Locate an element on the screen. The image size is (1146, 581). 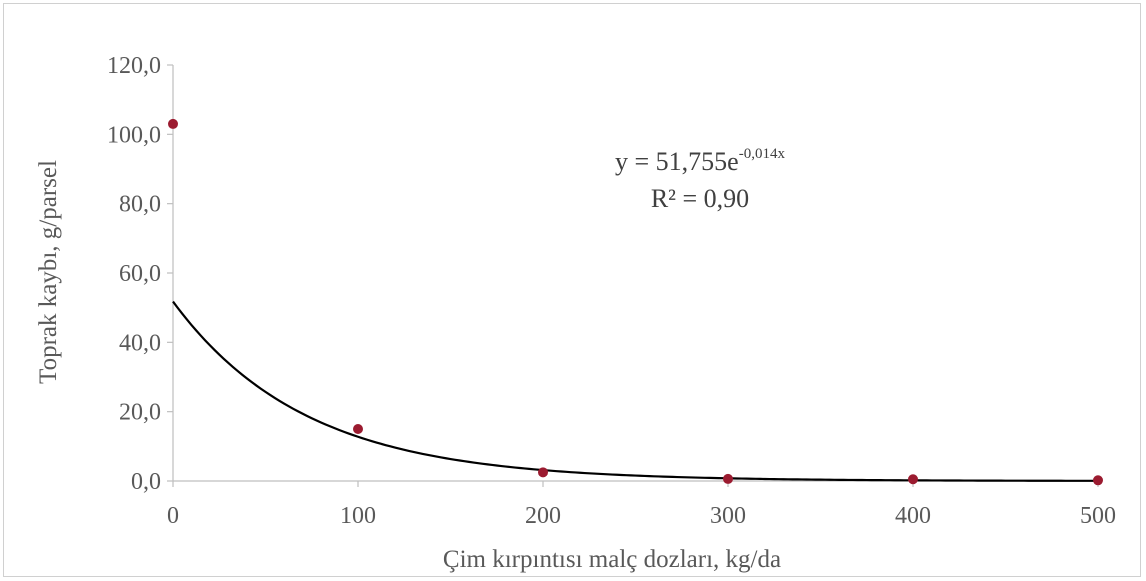
x-tick-label: 200 is located at coordinates (543, 516).